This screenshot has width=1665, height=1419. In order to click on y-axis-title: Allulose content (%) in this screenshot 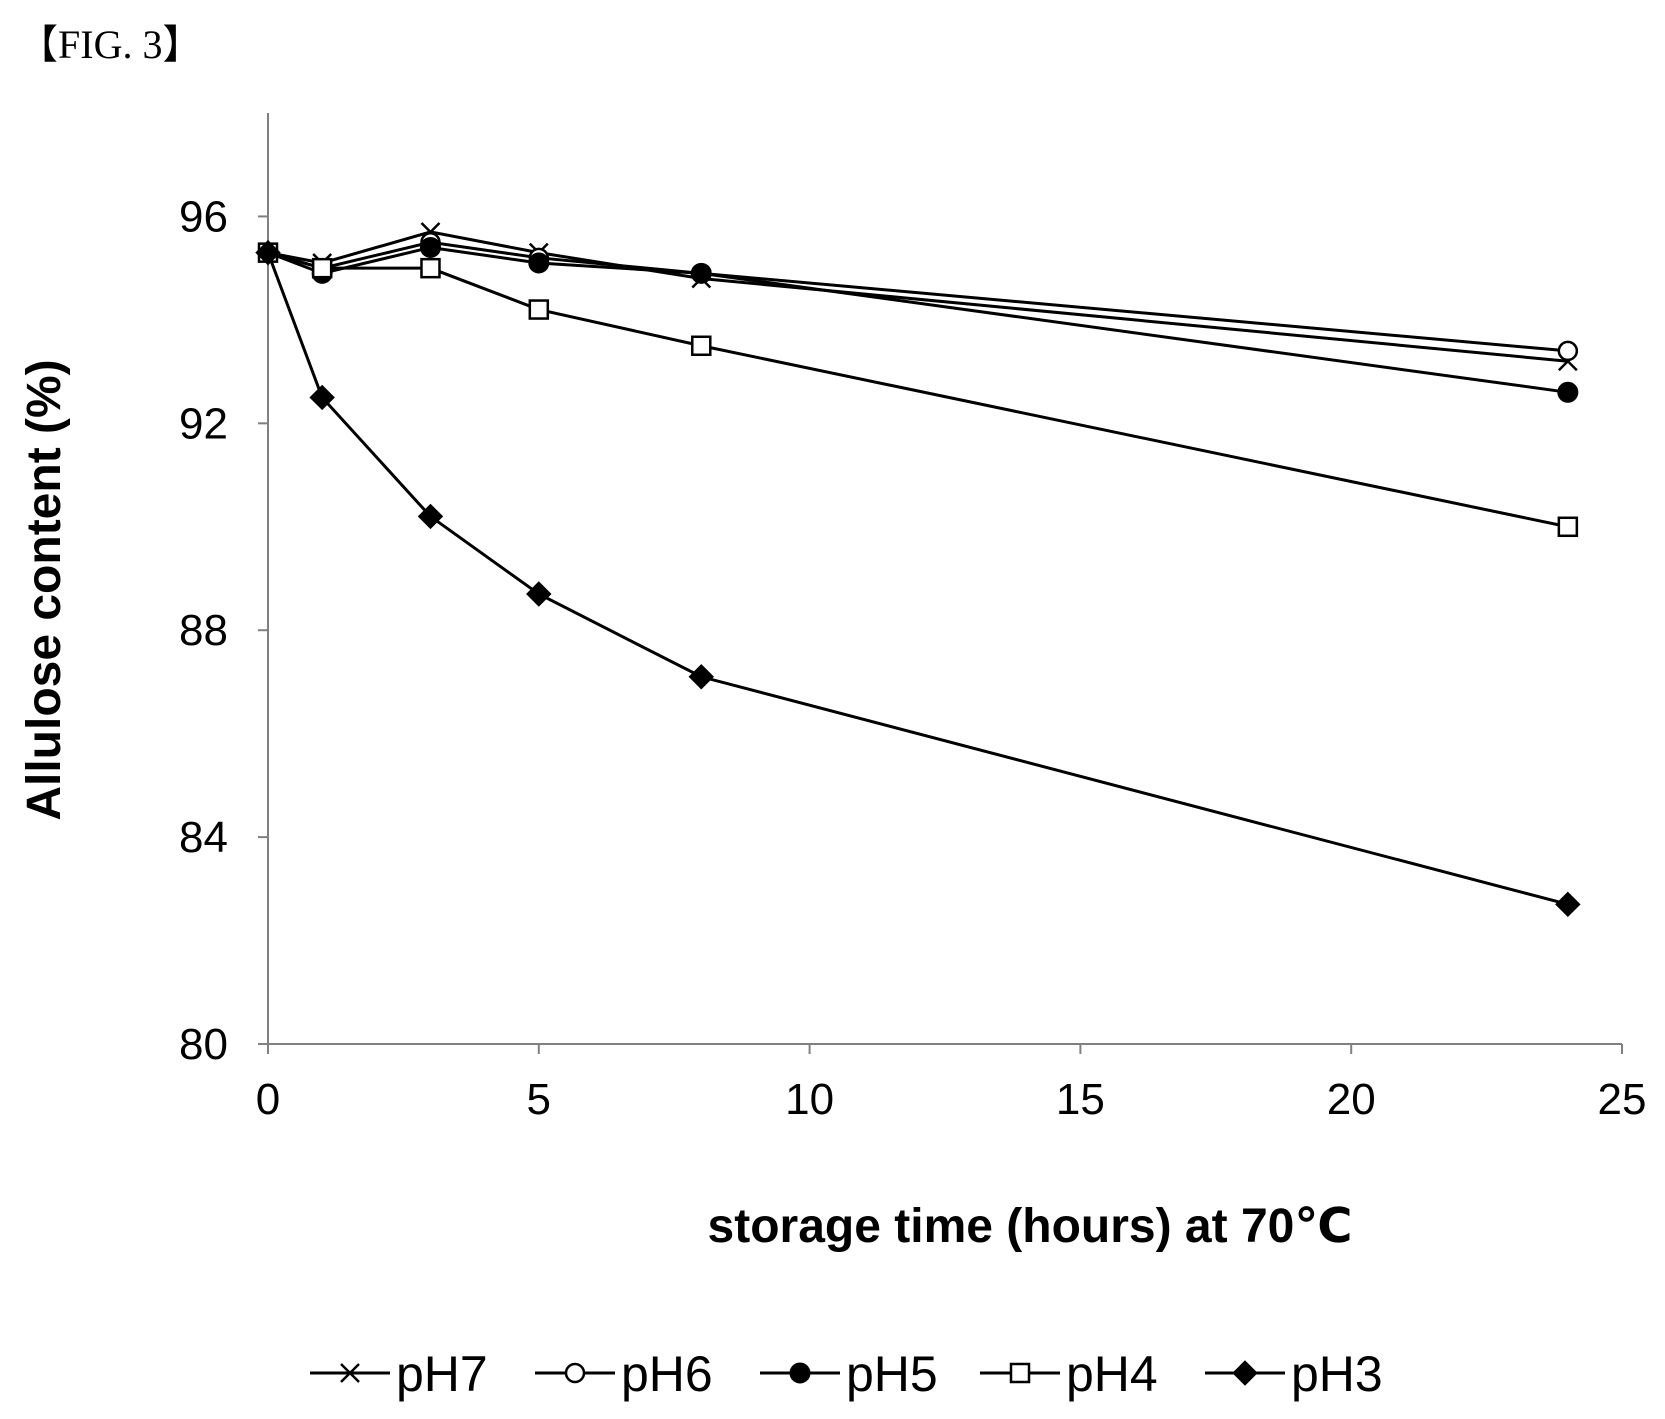, I will do `click(44, 589)`.